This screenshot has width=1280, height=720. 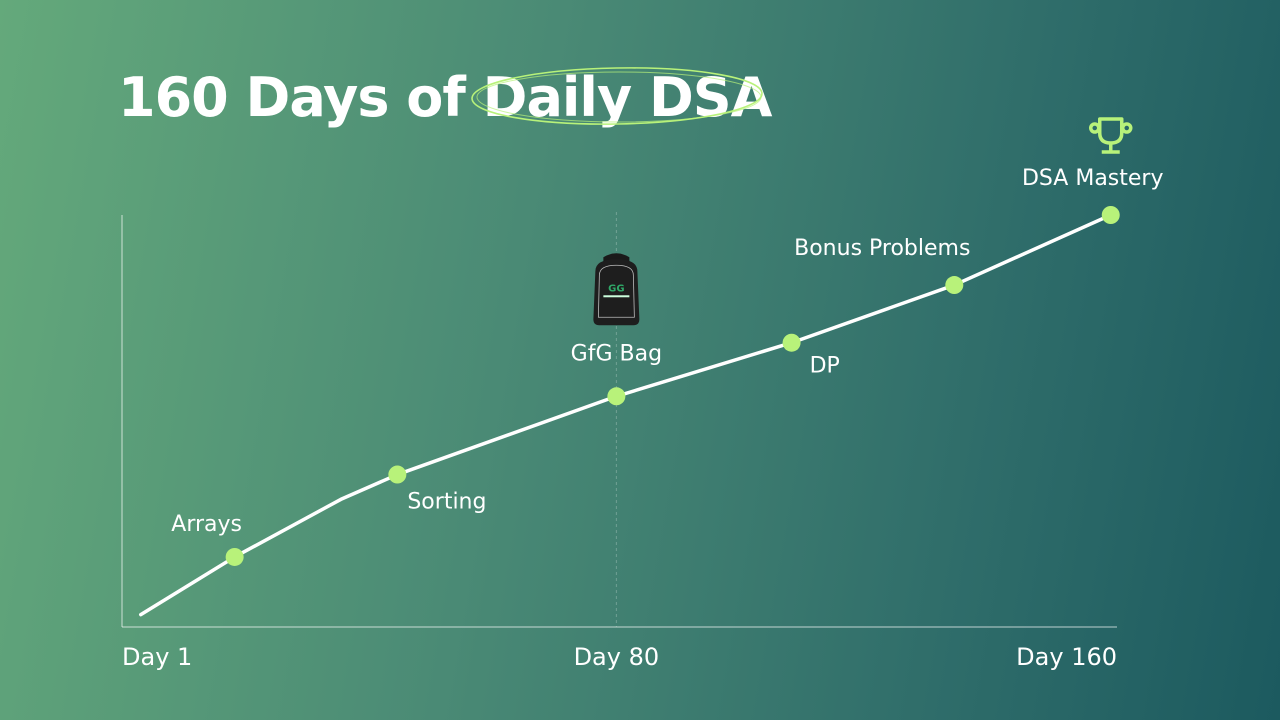 What do you see at coordinates (446, 502) in the screenshot?
I see `milestone-label: Sorting` at bounding box center [446, 502].